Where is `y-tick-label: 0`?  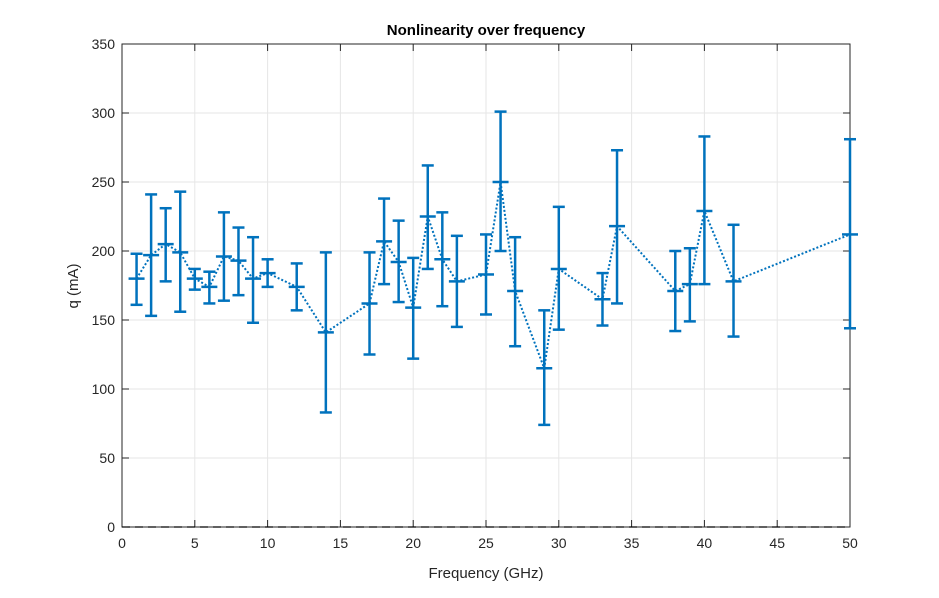
y-tick-label: 0 is located at coordinates (111, 527).